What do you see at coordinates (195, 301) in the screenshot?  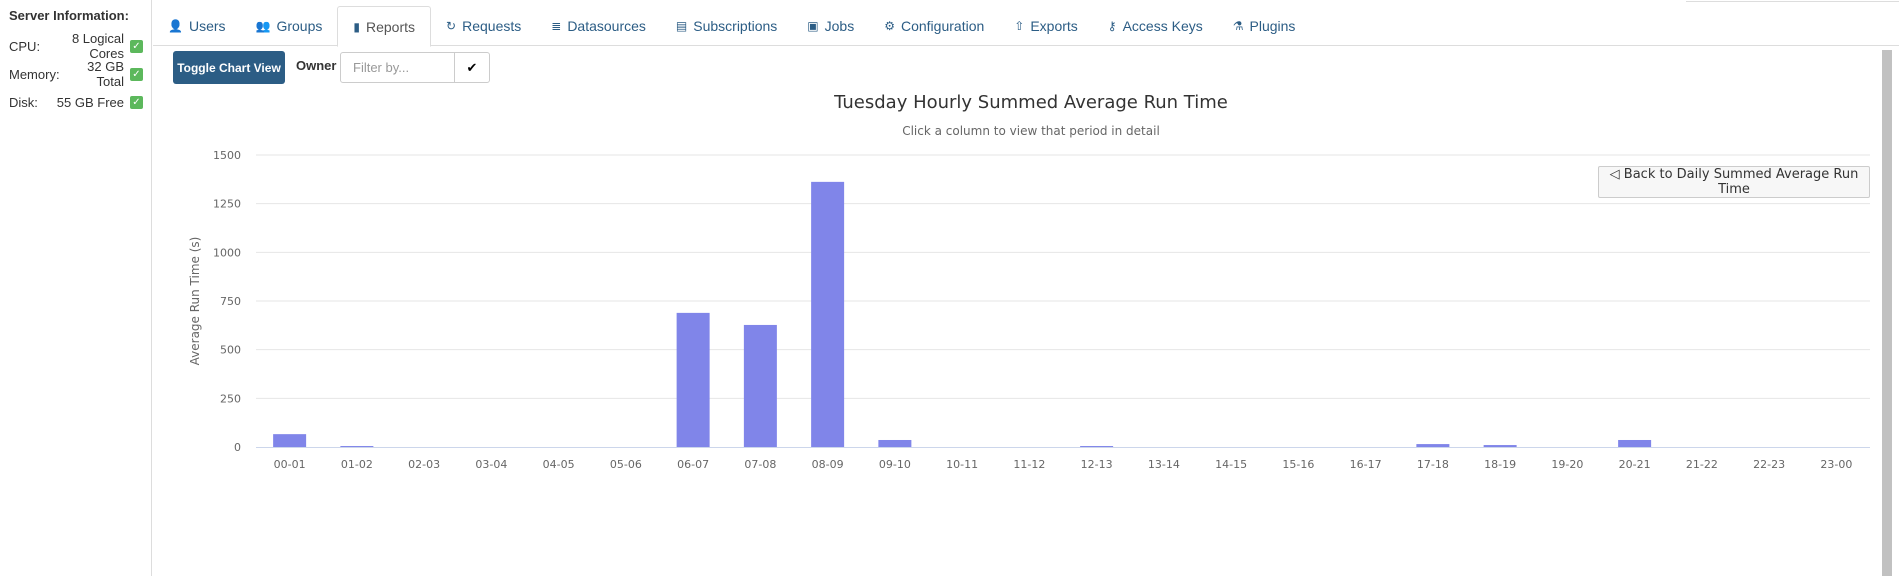 I see `y-axis-label: Average Run Time (s)` at bounding box center [195, 301].